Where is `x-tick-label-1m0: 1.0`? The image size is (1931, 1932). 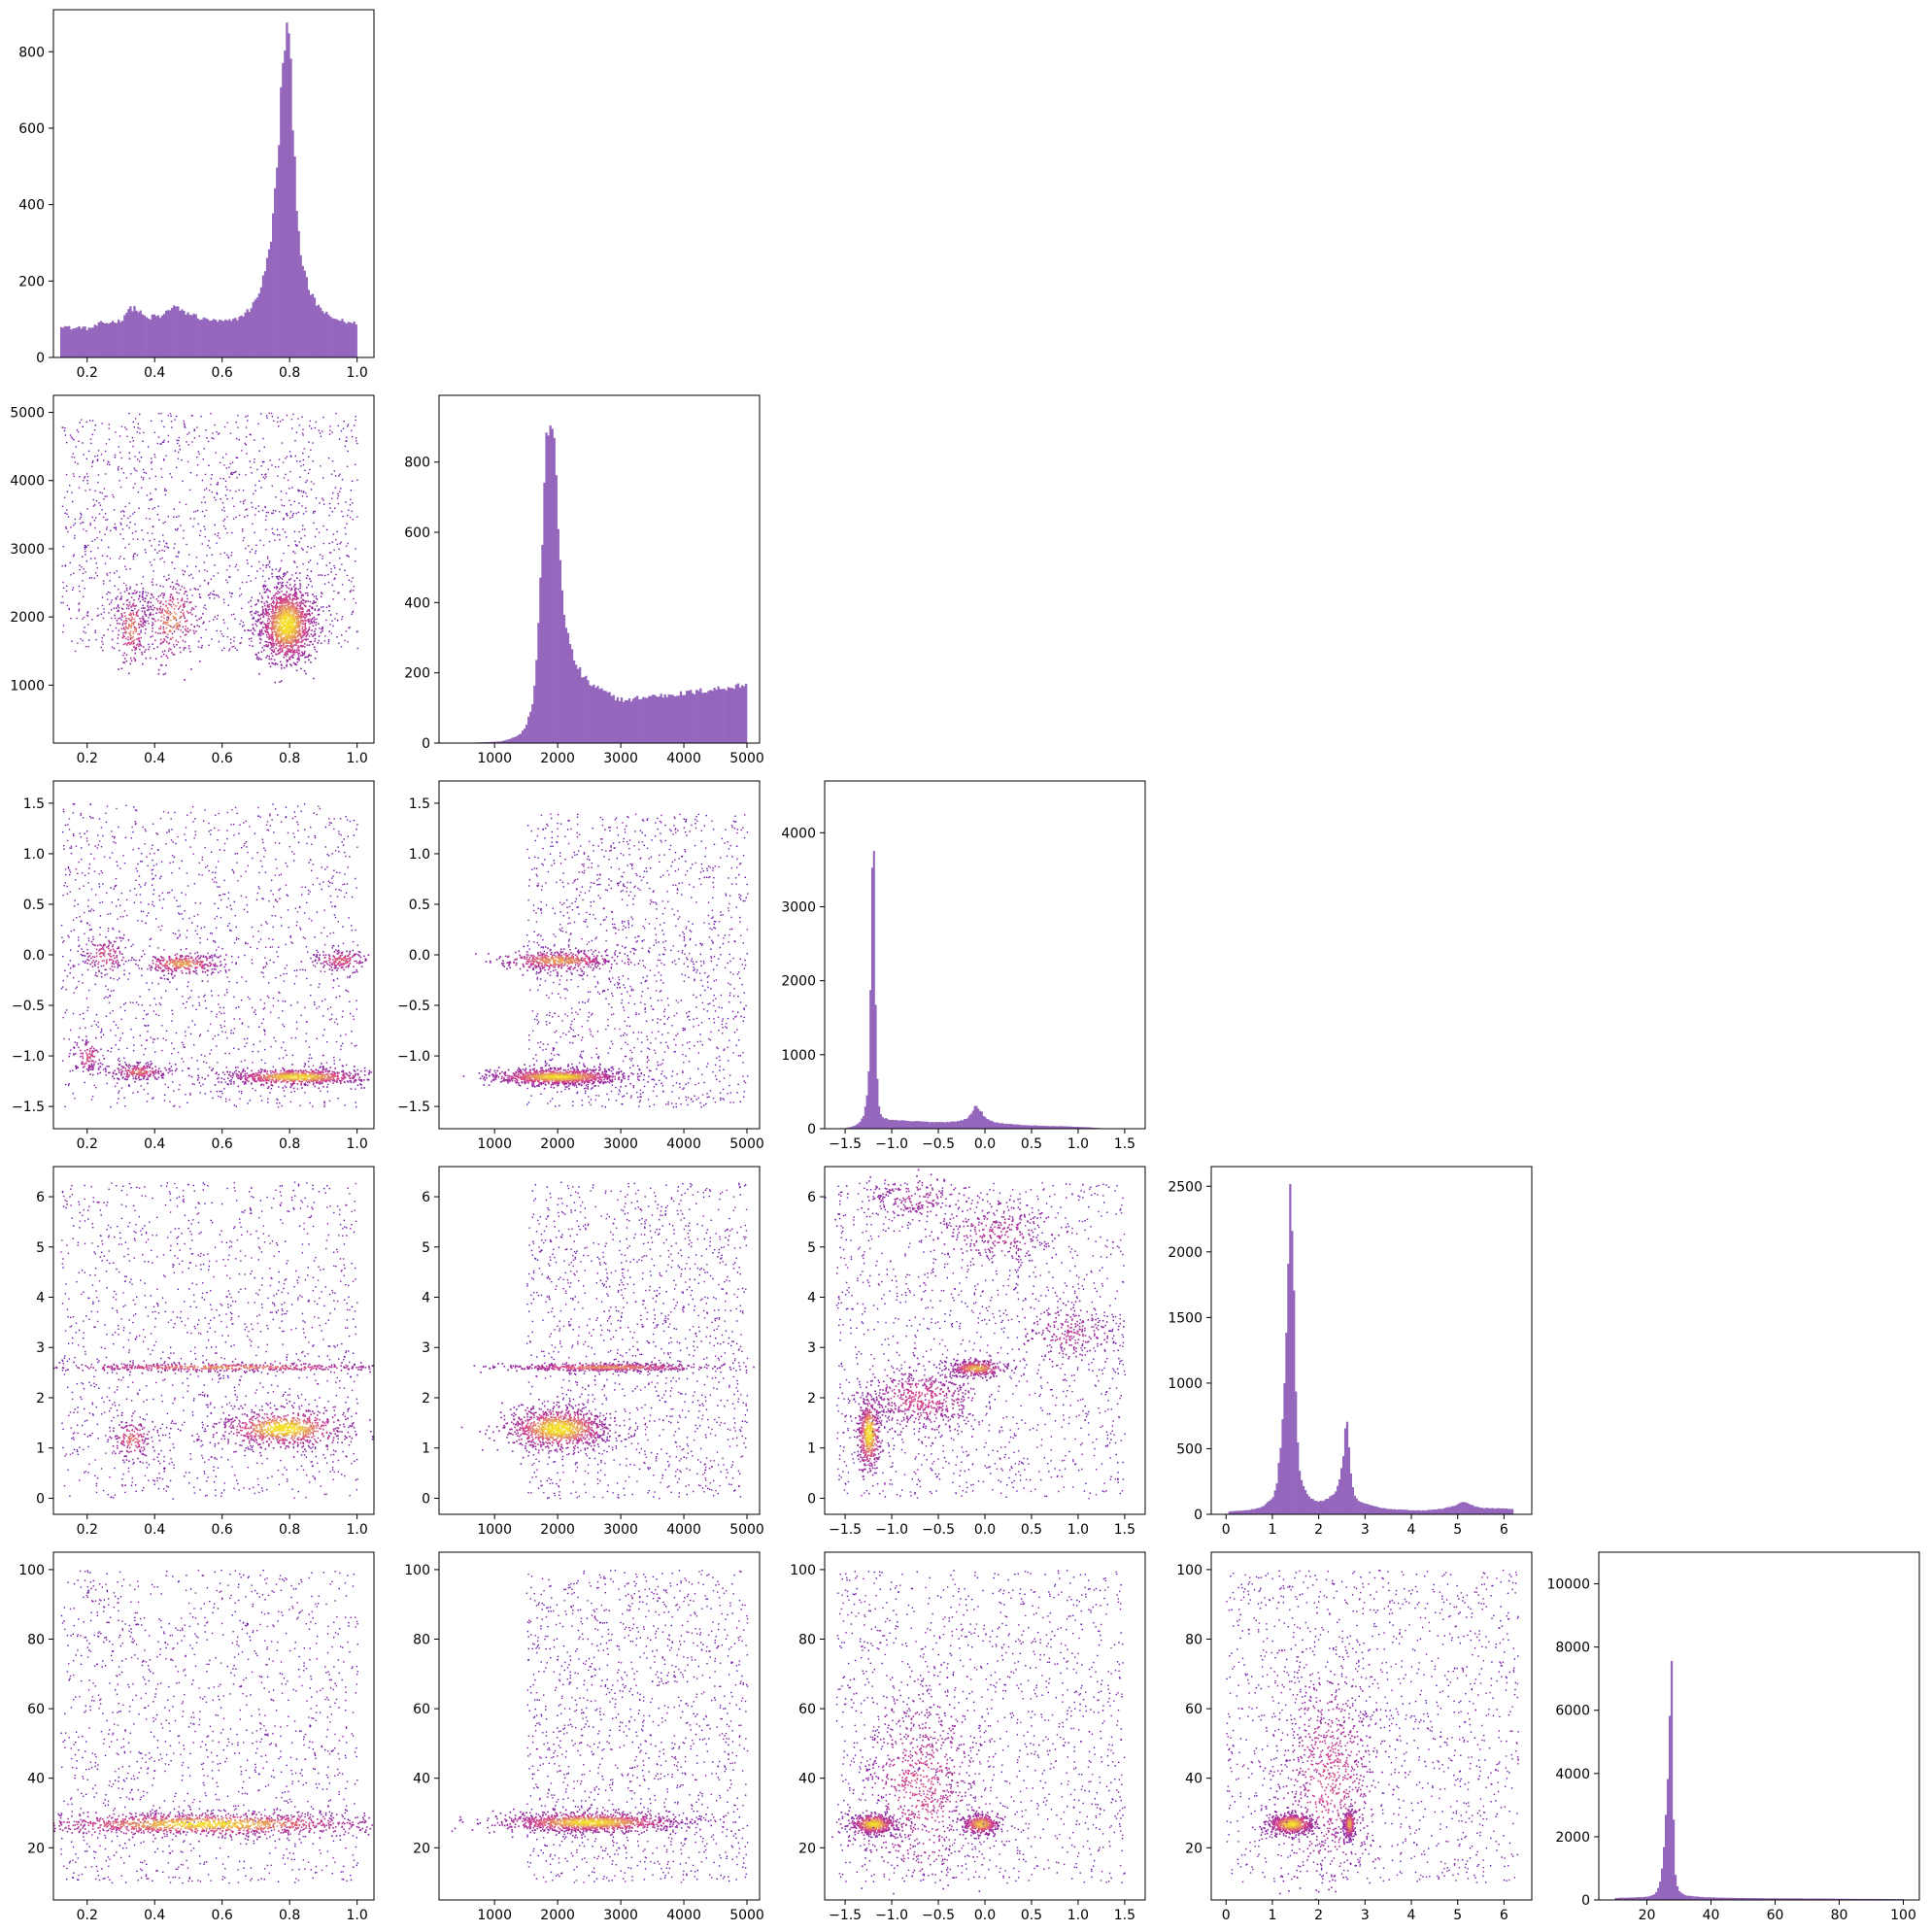 x-tick-label-1m0: 1.0 is located at coordinates (357, 758).